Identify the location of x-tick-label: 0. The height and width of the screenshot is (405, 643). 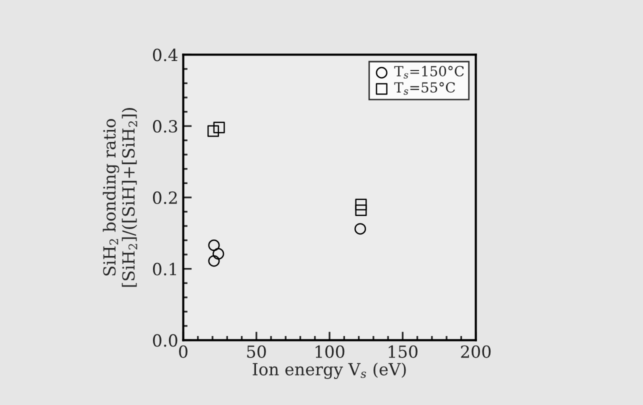
(183, 351).